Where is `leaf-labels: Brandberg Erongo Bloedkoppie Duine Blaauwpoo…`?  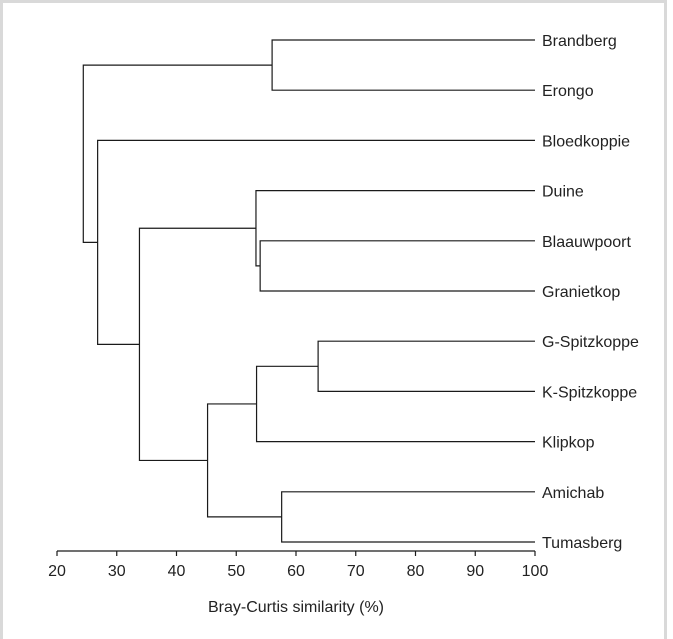 leaf-labels: Brandberg Erongo Bloedkoppie Duine Blaauwpoo… is located at coordinates (590, 292).